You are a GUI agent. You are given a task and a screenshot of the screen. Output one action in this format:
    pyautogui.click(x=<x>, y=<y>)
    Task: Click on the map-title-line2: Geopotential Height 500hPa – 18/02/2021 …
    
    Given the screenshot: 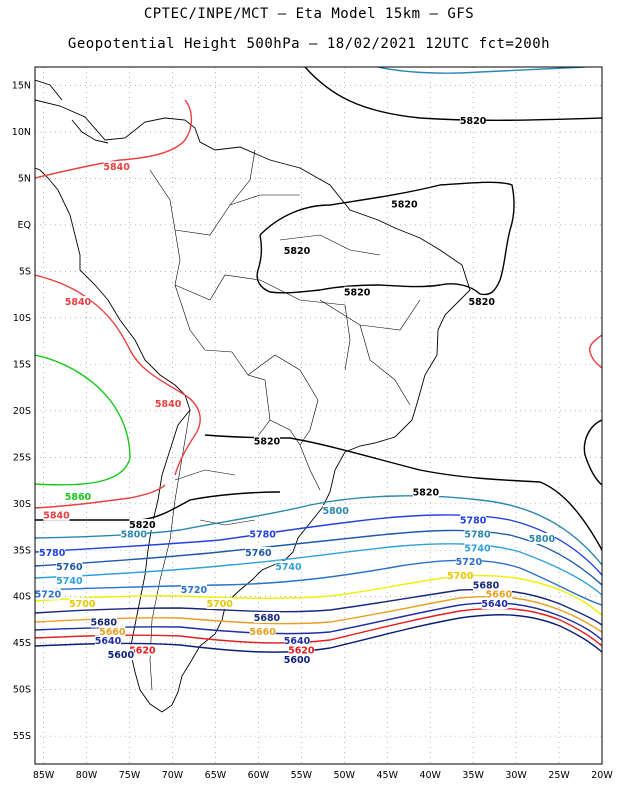 What is the action you would take?
    pyautogui.click(x=309, y=44)
    